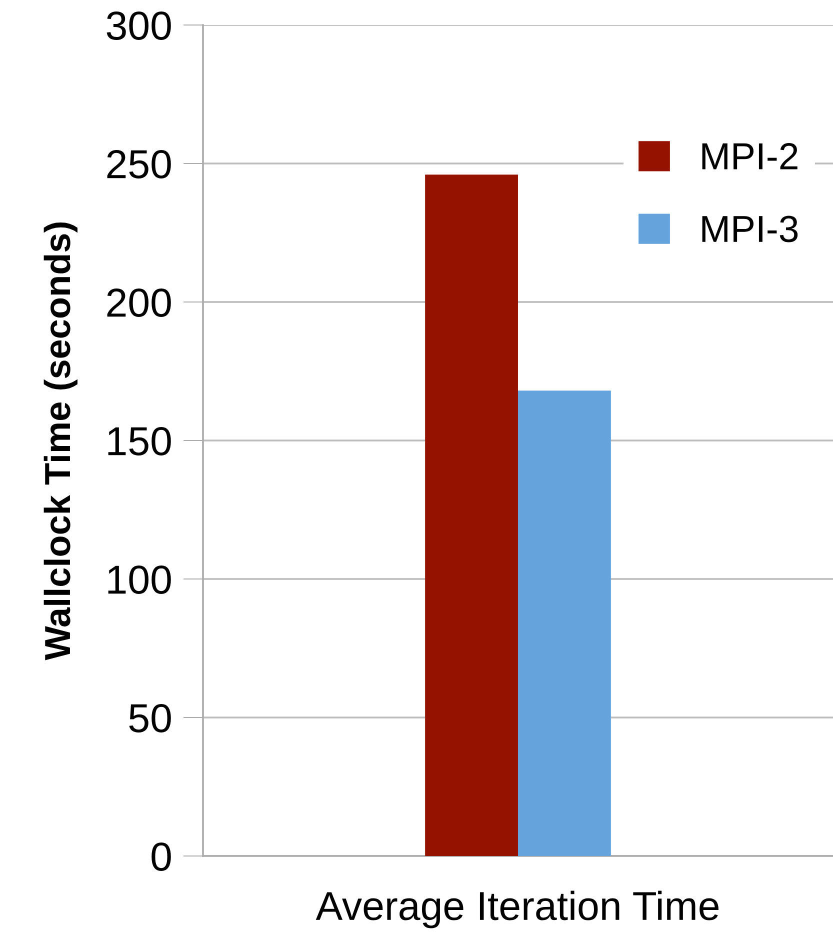  Describe the element at coordinates (139, 579) in the screenshot. I see `y-tick-label: 100` at that location.